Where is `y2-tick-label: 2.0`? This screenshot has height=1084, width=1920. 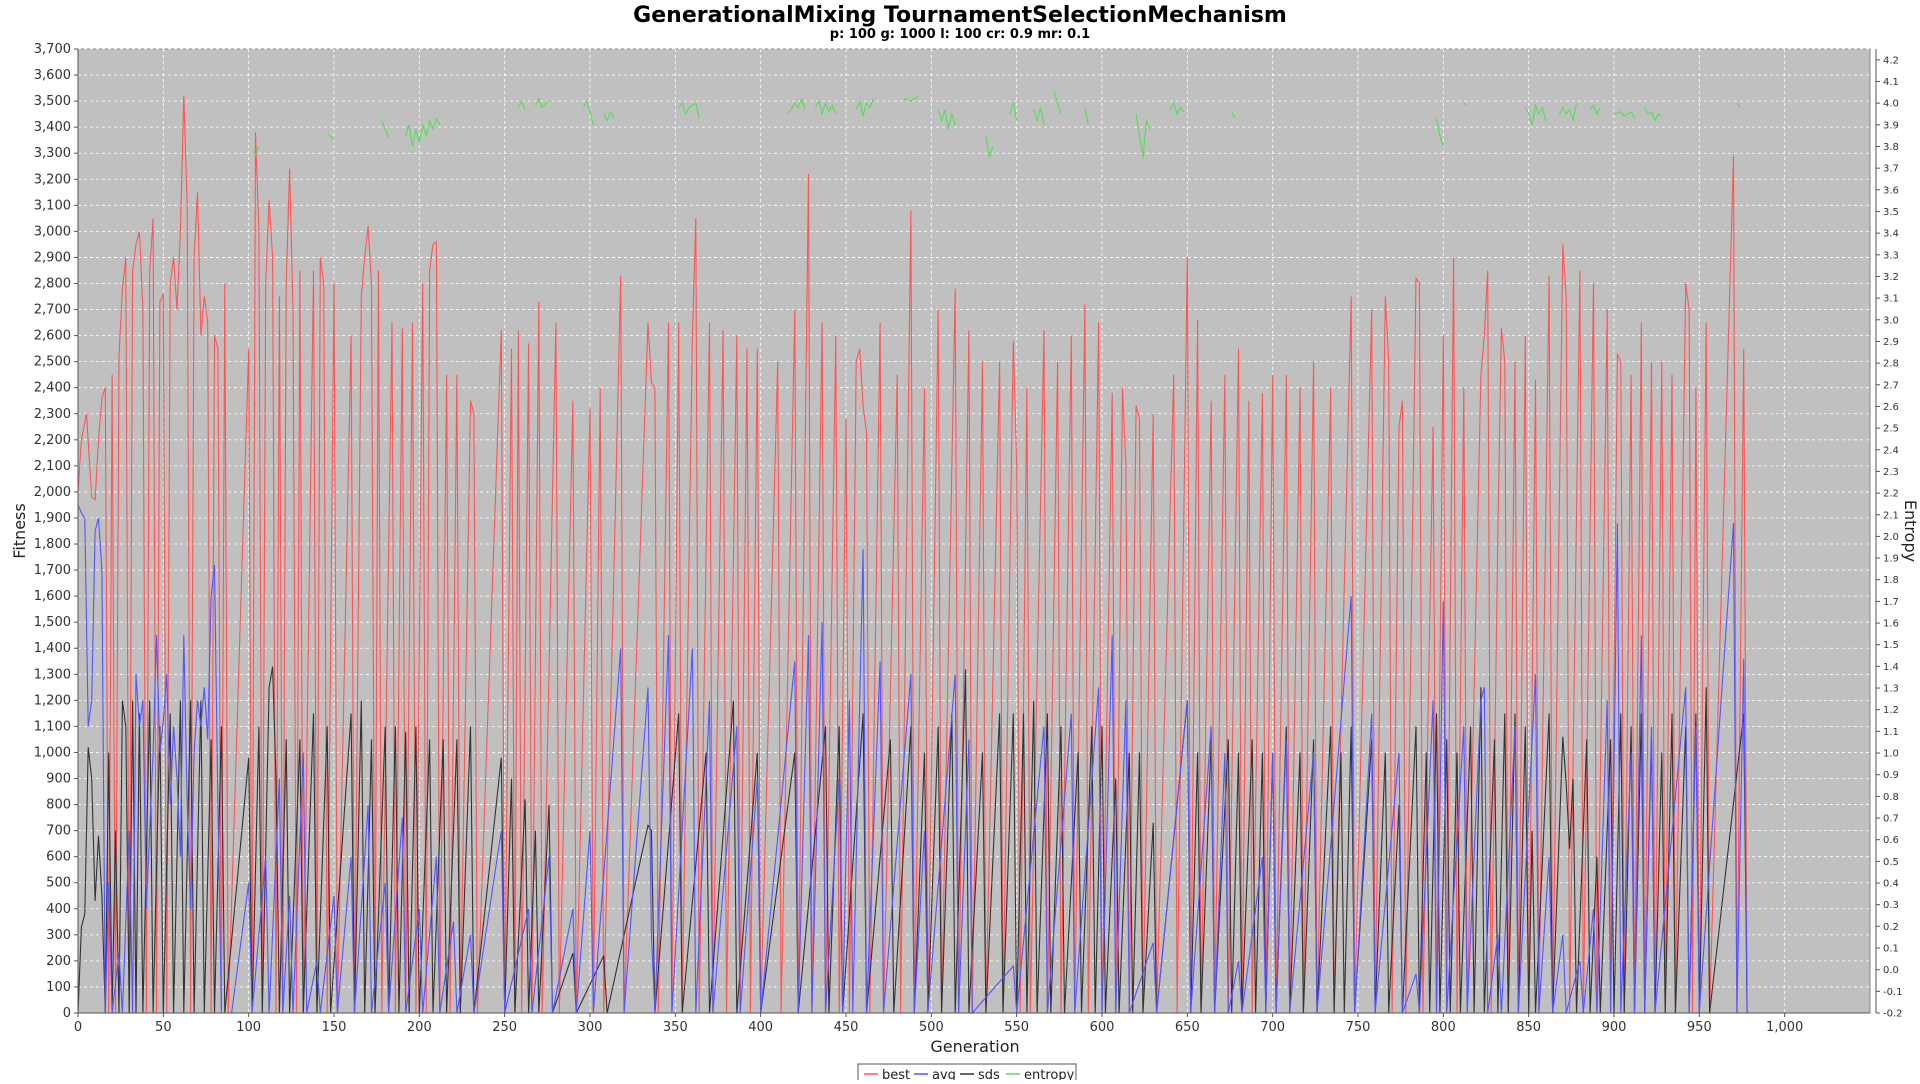
y2-tick-label: 2.0 is located at coordinates (1891, 537).